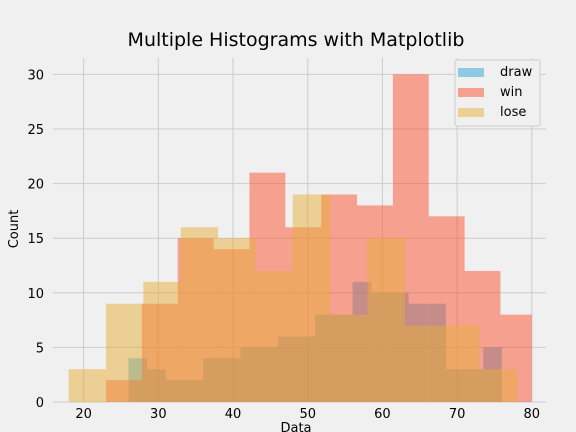 Image resolution: width=576 pixels, height=432 pixels. What do you see at coordinates (14, 229) in the screenshot?
I see `y-axis-label: Count` at bounding box center [14, 229].